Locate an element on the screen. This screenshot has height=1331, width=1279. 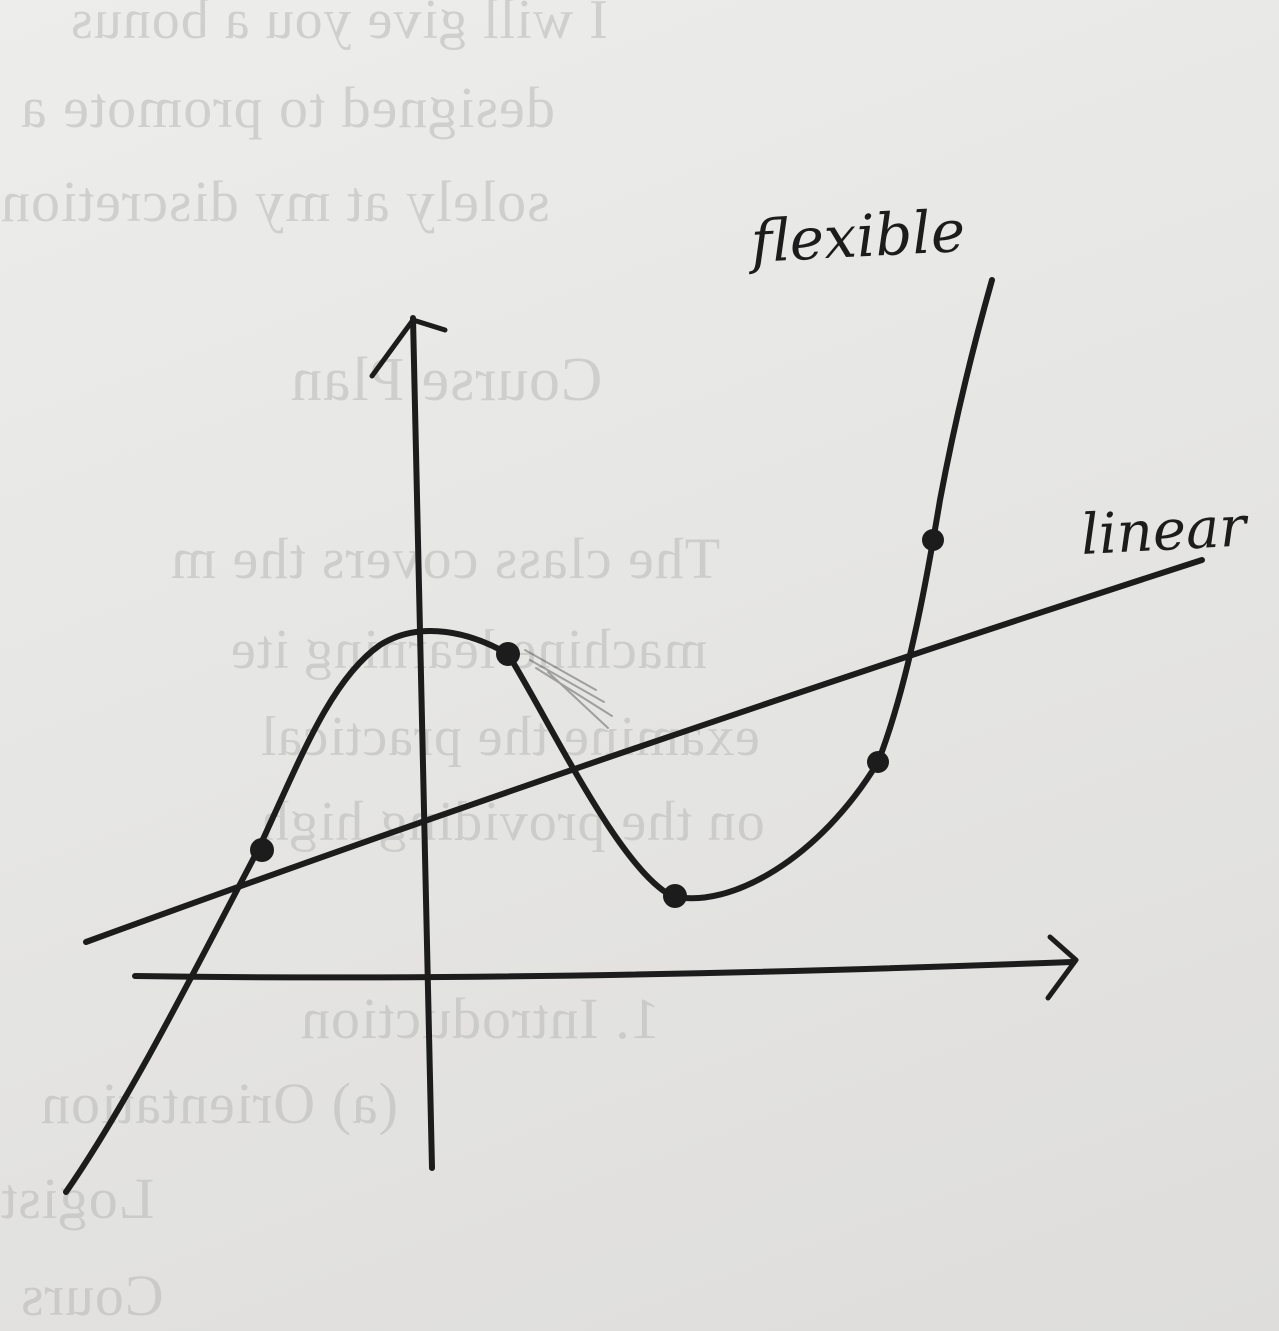
x-axis is located at coordinates (603, 970).